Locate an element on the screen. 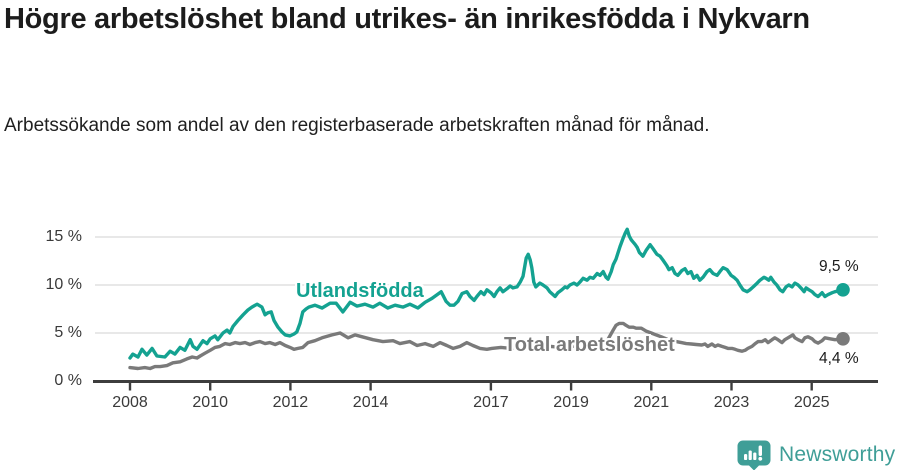 The image size is (900, 474). brand-footer: Newsworthy is located at coordinates (816, 455).